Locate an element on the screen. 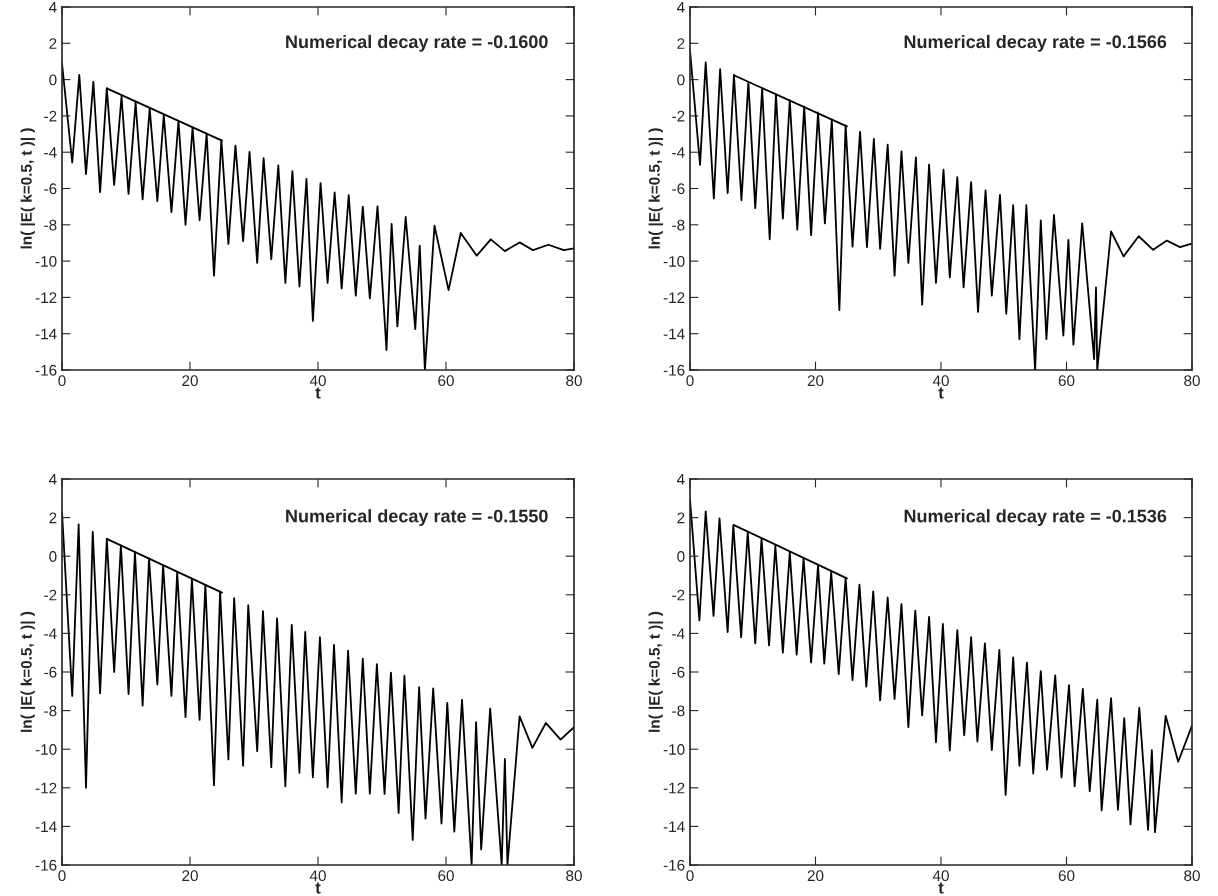 This screenshot has width=1218, height=896. annotation: Numerical decay rate = -0.1550 is located at coordinates (417, 518).